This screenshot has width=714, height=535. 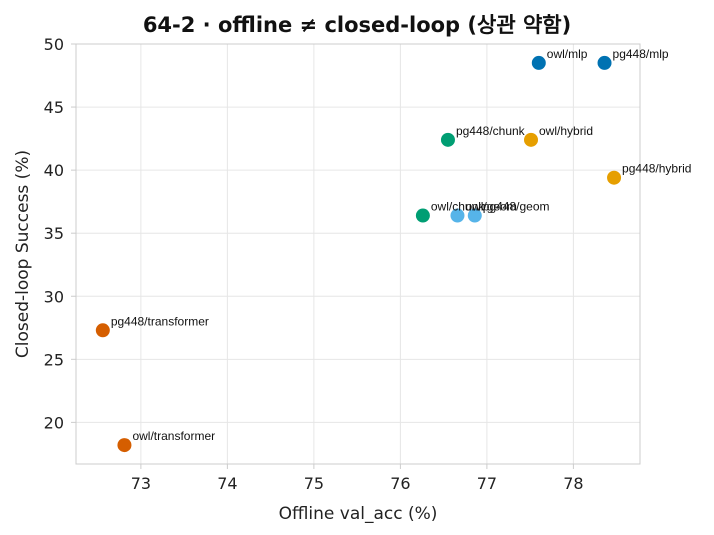 I want to click on point-label: owl/hybrid, so click(x=566, y=131).